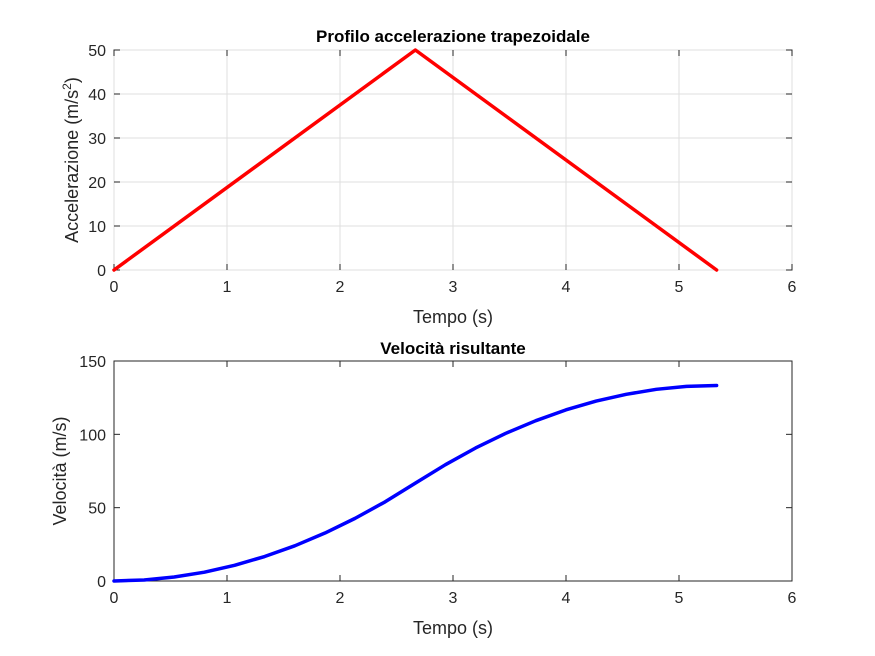  What do you see at coordinates (60, 470) in the screenshot?
I see `velocity-y-axis-label: Velocità (m/s)` at bounding box center [60, 470].